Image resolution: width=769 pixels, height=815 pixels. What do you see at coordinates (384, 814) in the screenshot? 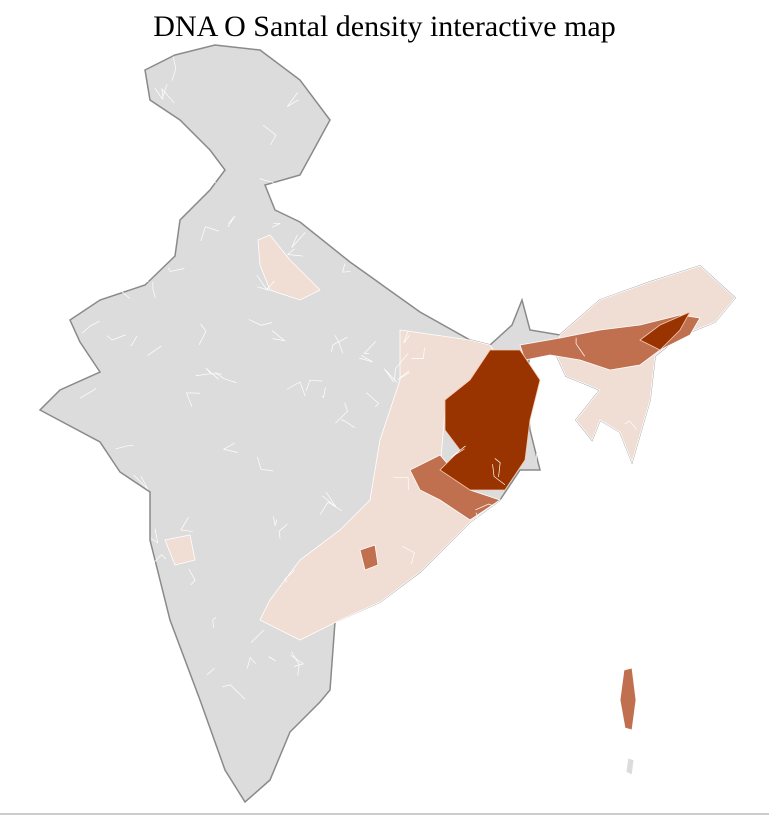
I see `bottom-divider` at bounding box center [384, 814].